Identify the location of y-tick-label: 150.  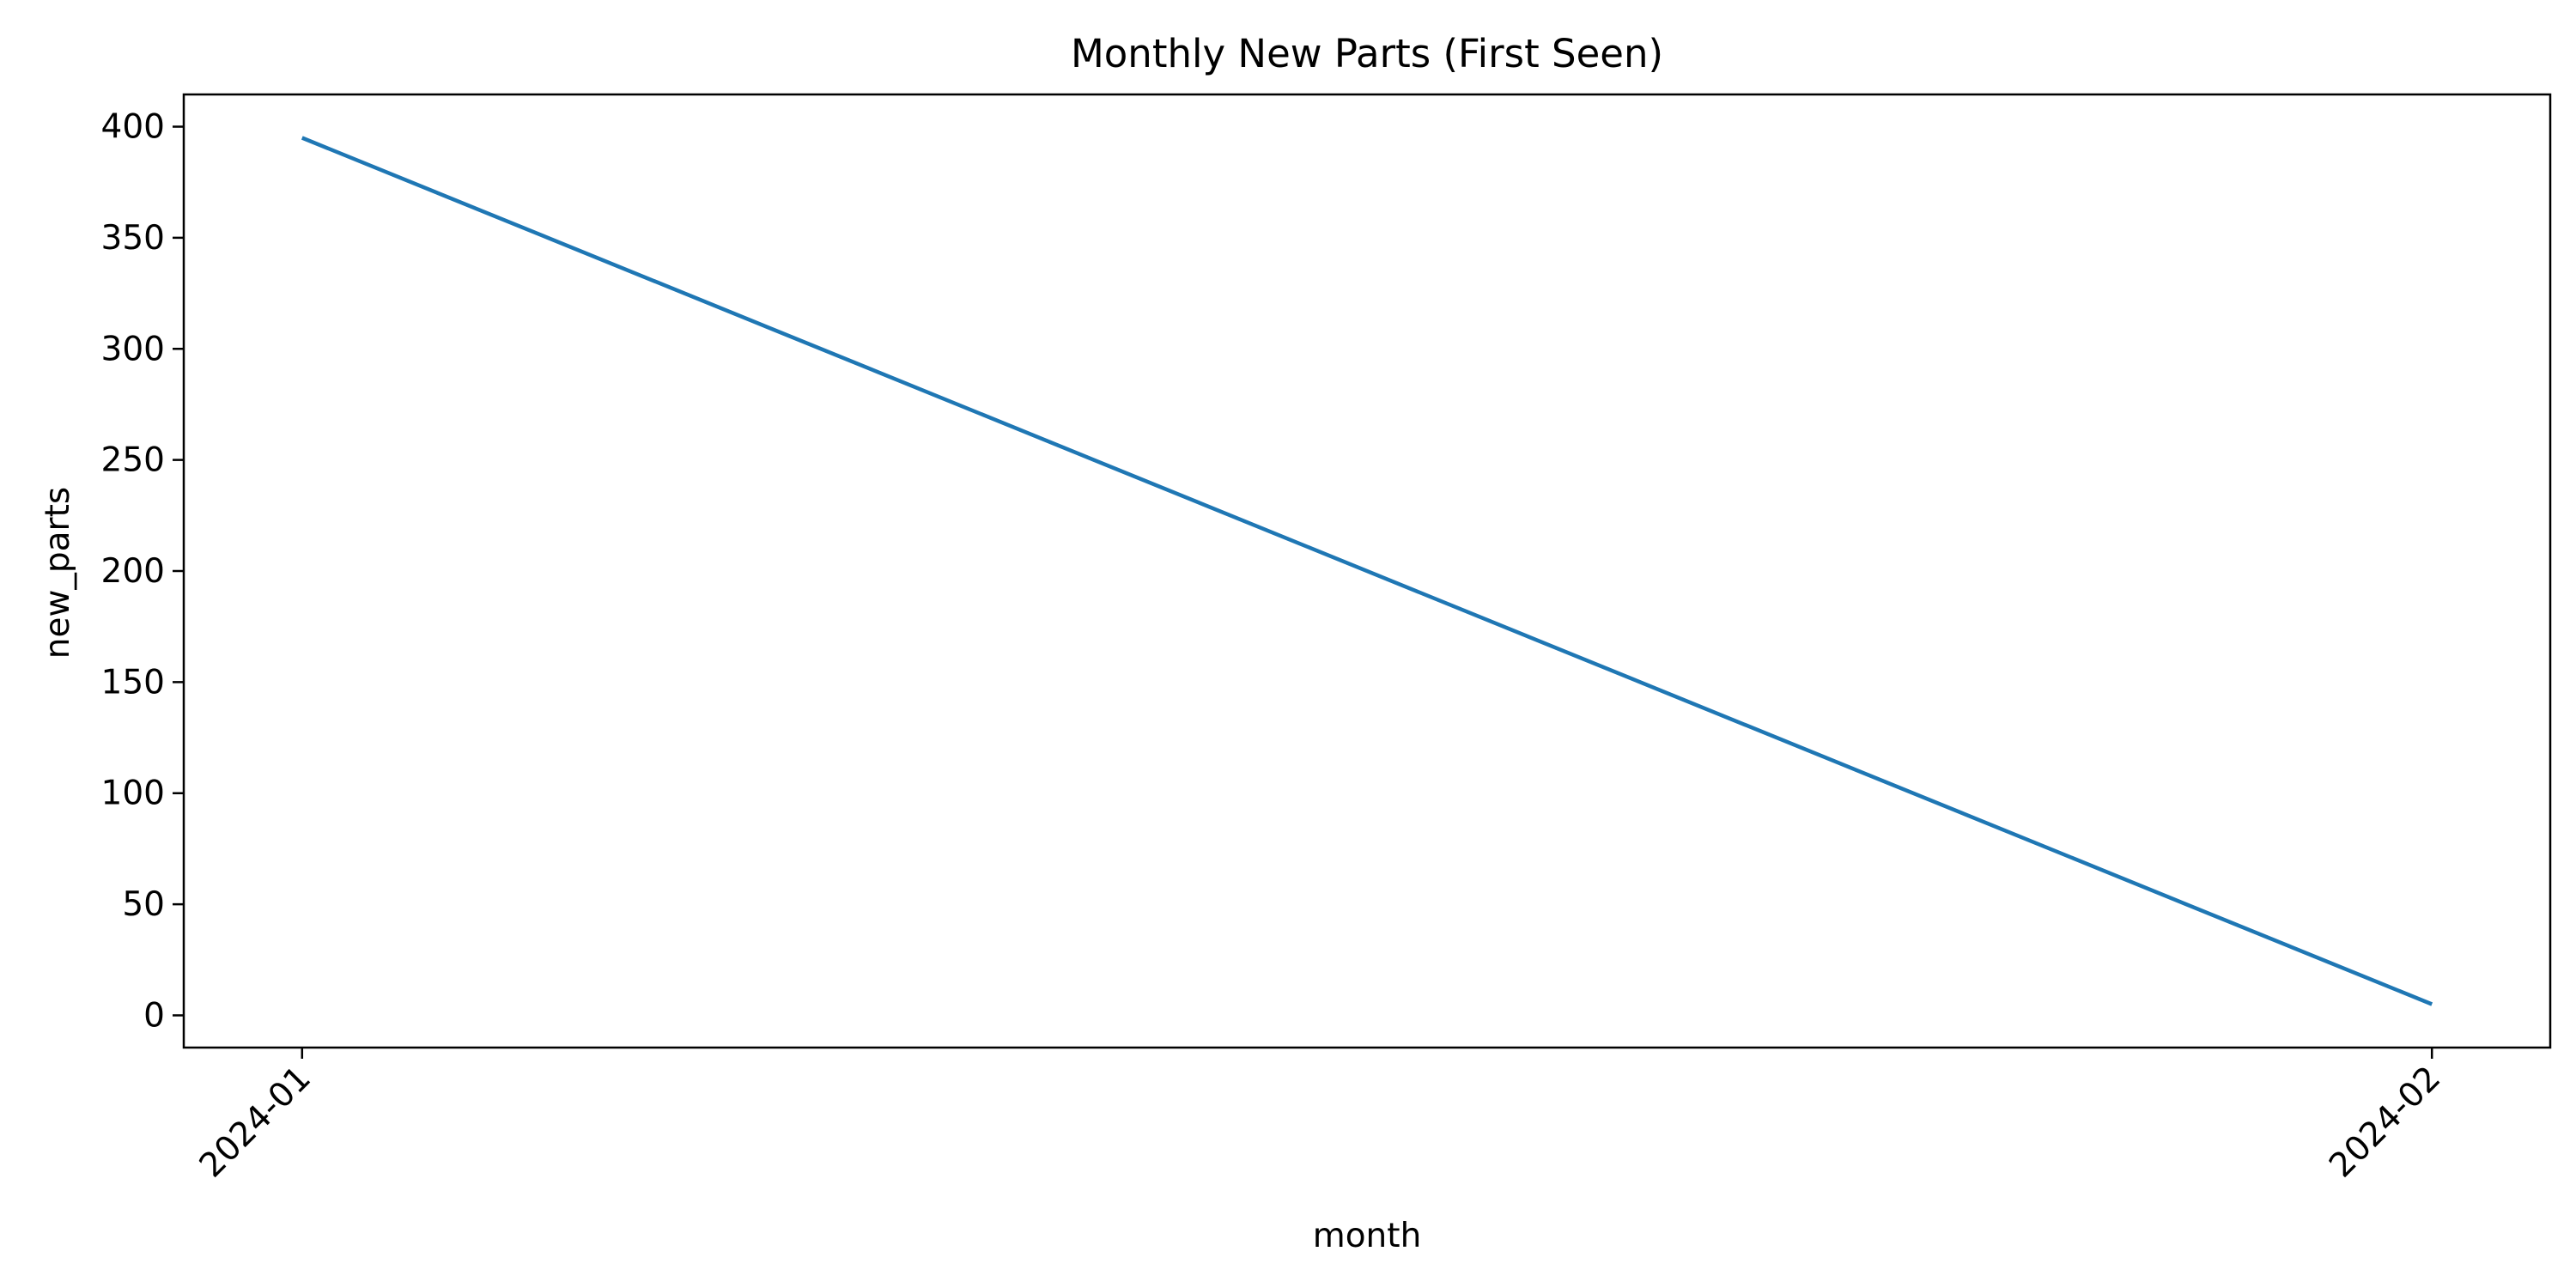
(133, 682).